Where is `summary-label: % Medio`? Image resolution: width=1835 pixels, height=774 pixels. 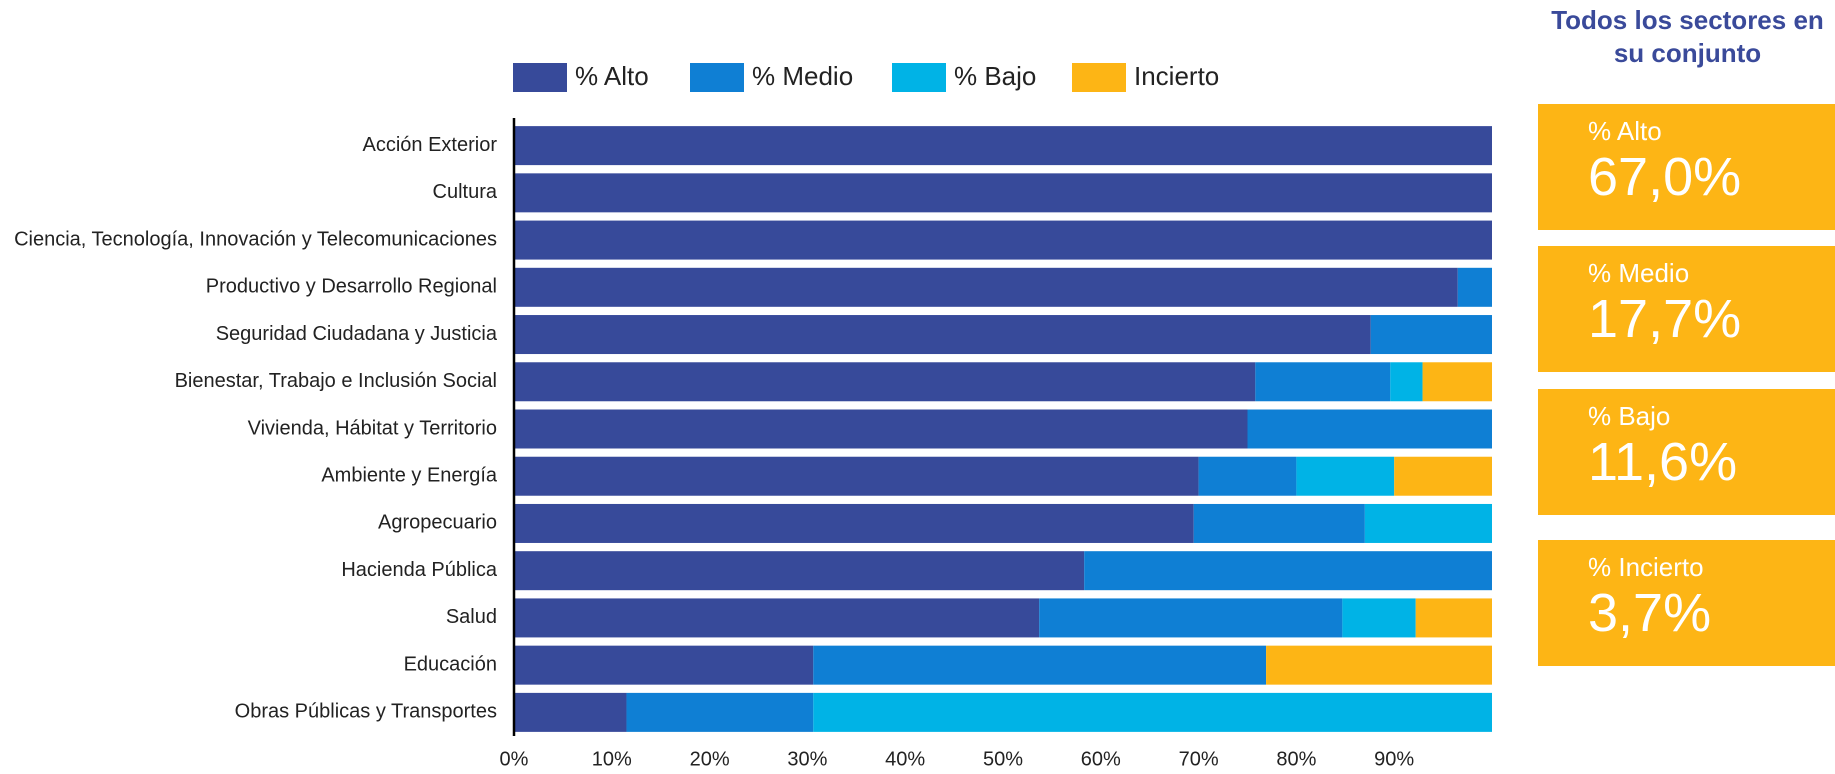
summary-label: % Medio is located at coordinates (1639, 273).